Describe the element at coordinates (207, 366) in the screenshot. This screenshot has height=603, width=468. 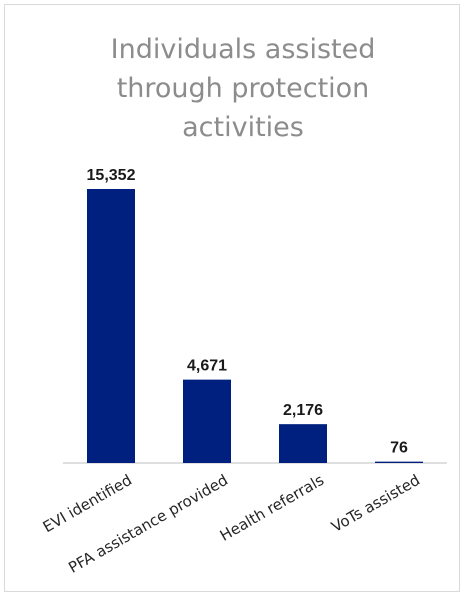
I see `data-label-2: 4,671` at that location.